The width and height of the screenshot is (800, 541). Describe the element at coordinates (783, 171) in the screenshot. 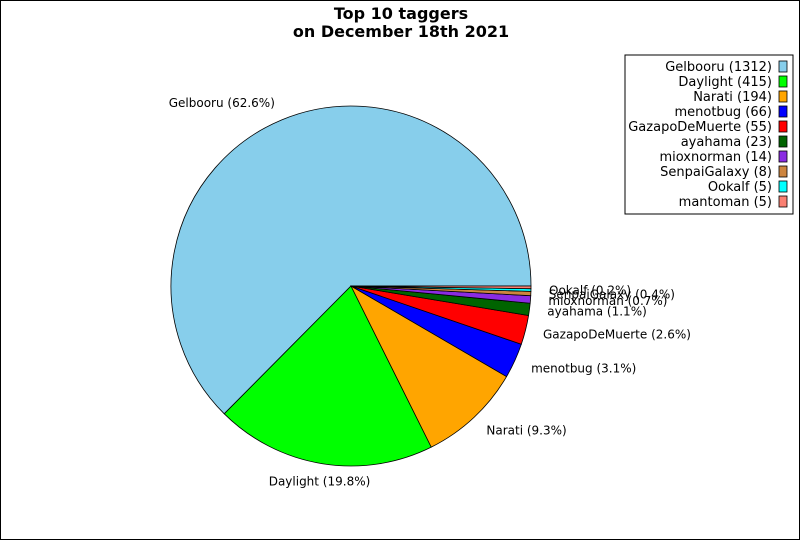

I see `legend-swatch-senpaigalaxy` at that location.